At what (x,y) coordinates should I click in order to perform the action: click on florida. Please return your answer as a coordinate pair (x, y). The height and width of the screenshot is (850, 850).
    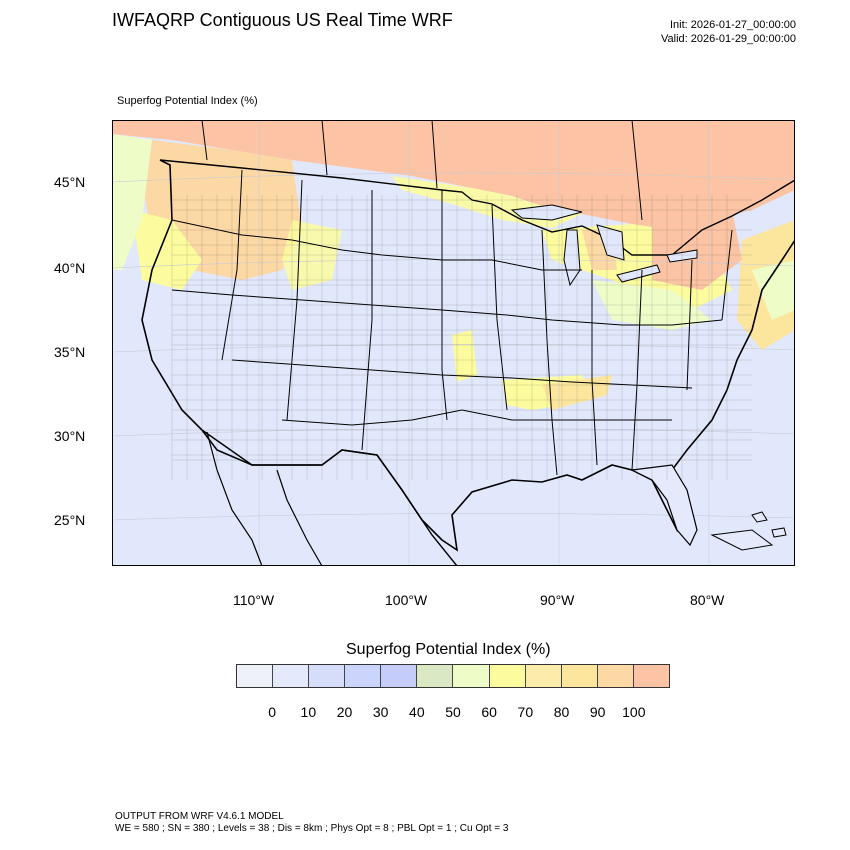
    Looking at the image, I should click on (663, 505).